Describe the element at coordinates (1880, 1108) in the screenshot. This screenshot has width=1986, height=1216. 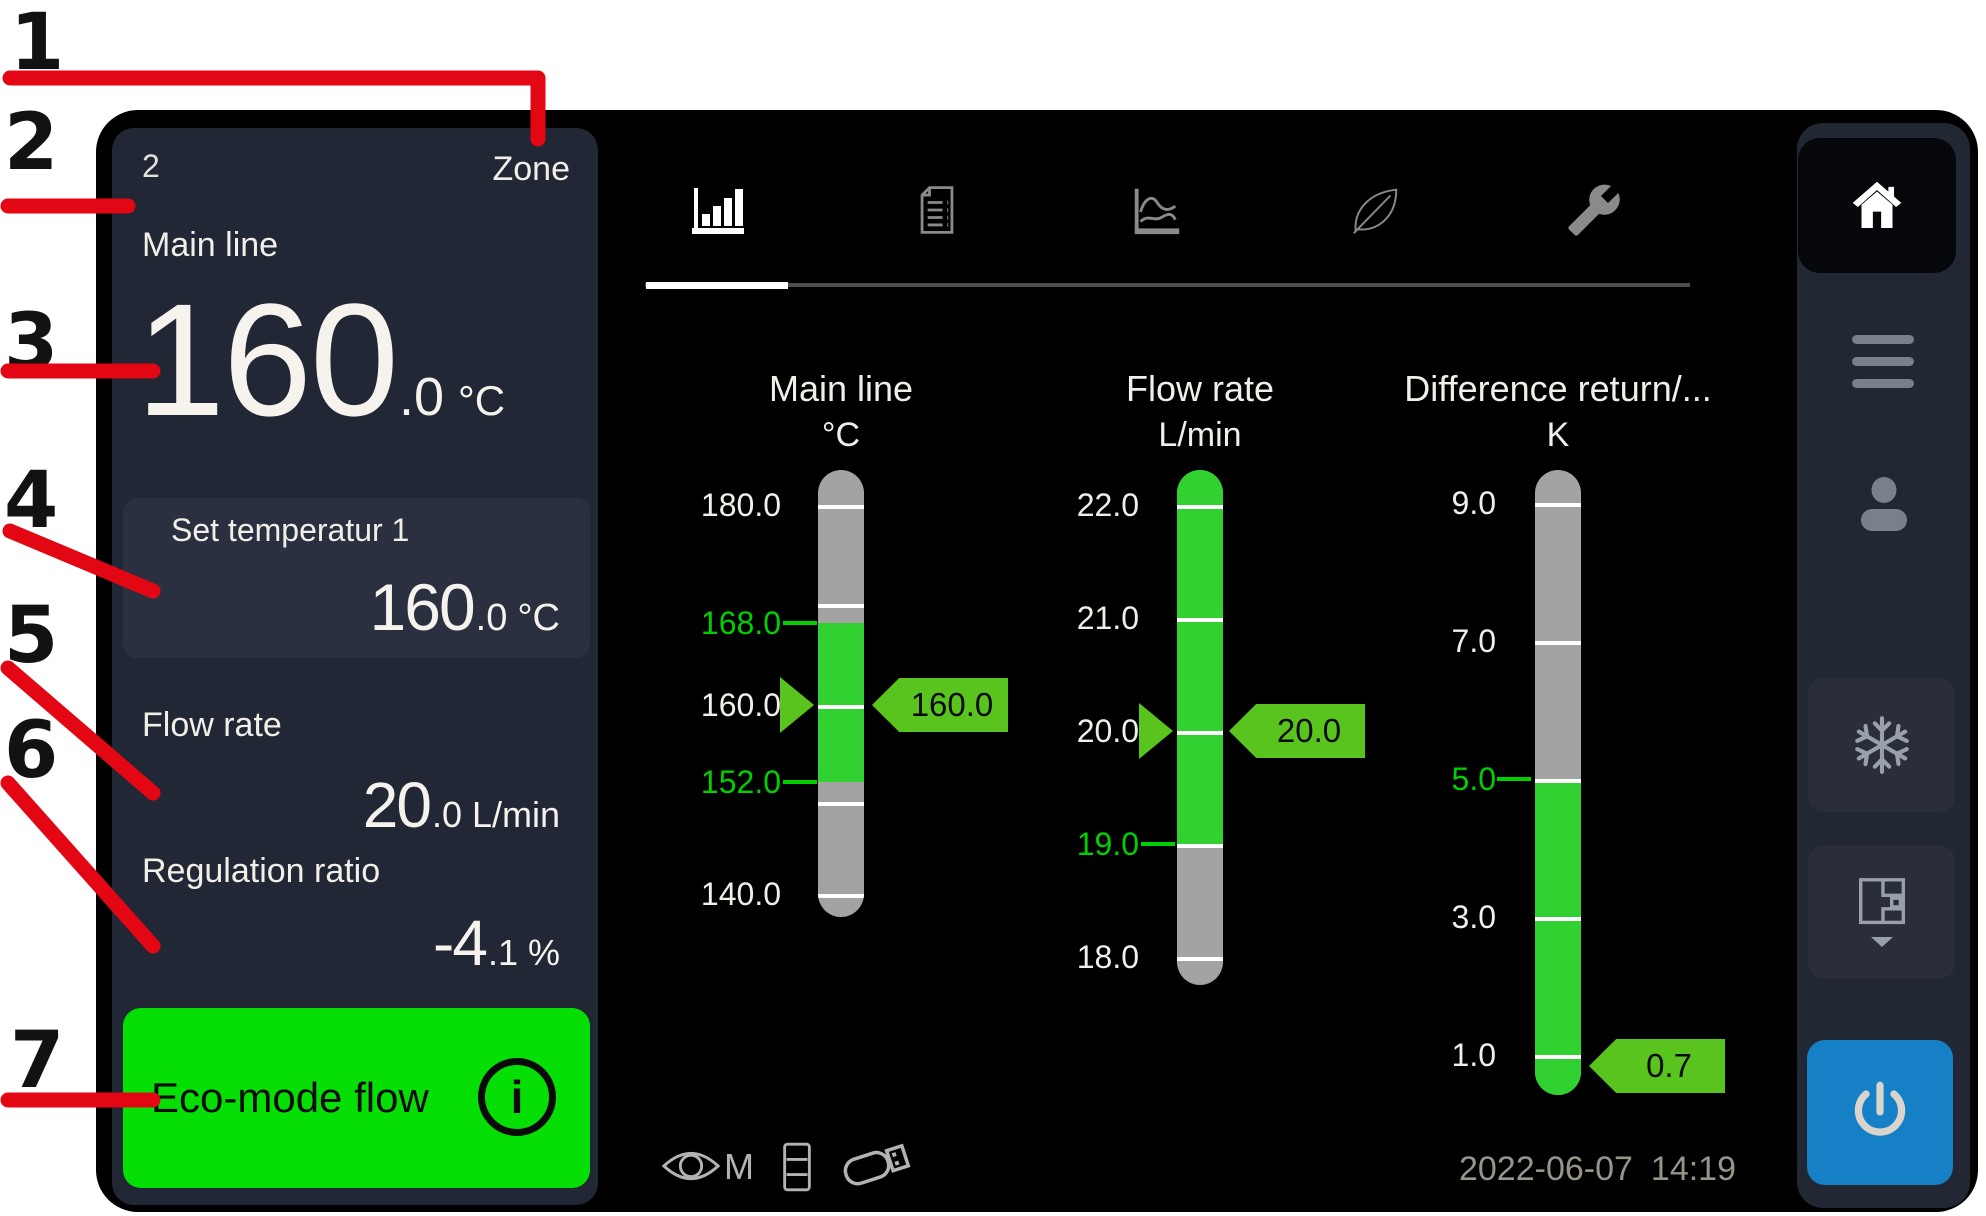
I see `power-icon` at that location.